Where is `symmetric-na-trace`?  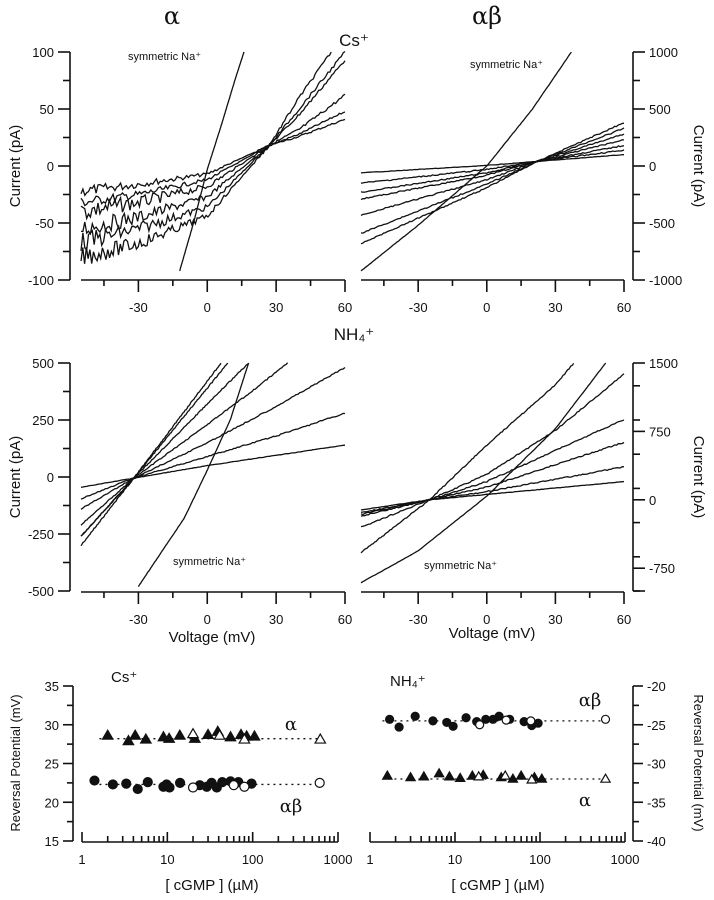 symmetric-na-trace is located at coordinates (483, 473).